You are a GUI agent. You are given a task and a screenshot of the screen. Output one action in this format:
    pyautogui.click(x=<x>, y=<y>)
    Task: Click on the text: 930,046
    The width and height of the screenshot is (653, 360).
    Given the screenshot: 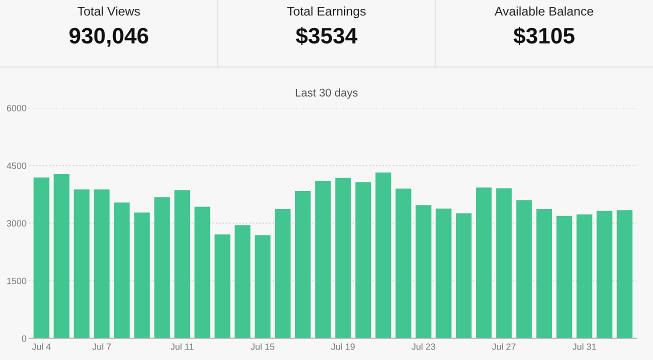 What is the action you would take?
    pyautogui.click(x=108, y=37)
    